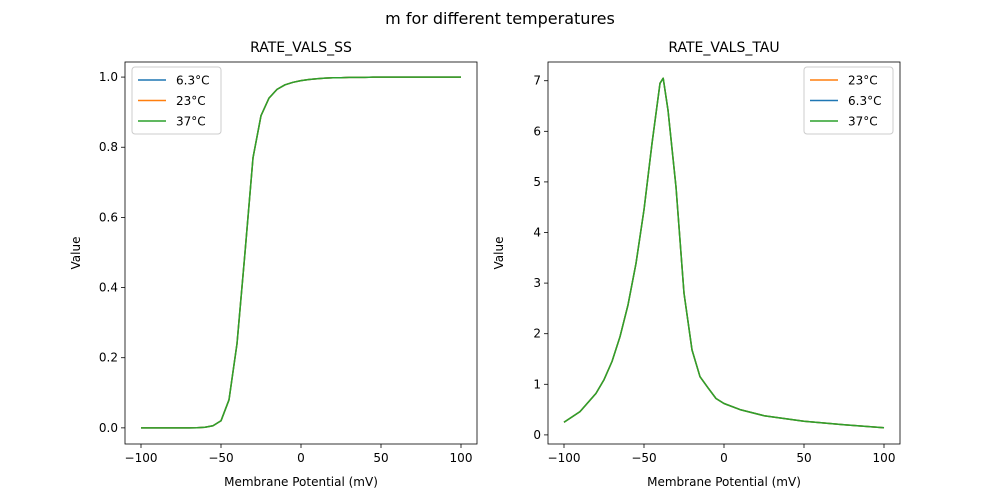 The width and height of the screenshot is (1000, 504). I want to click on y-tick-label: 0.4, so click(108, 288).